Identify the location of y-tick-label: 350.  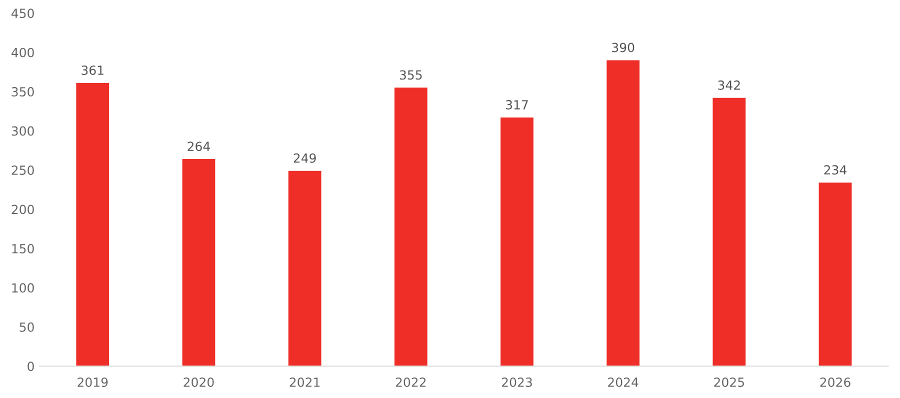
(23, 92).